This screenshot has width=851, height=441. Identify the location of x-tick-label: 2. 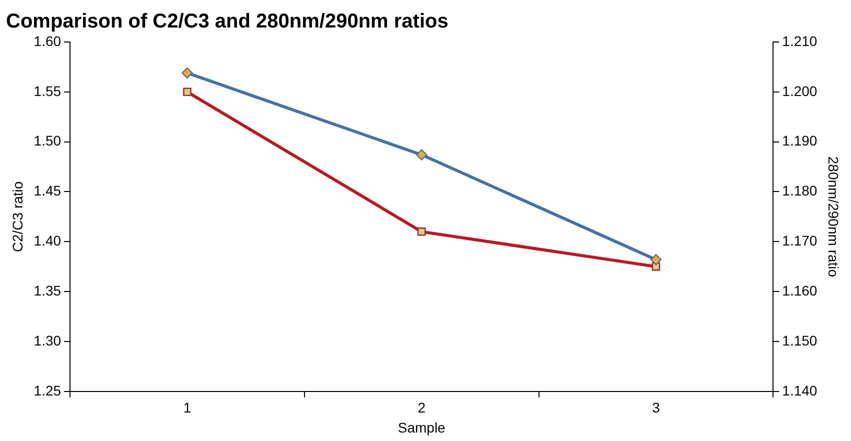
(422, 408).